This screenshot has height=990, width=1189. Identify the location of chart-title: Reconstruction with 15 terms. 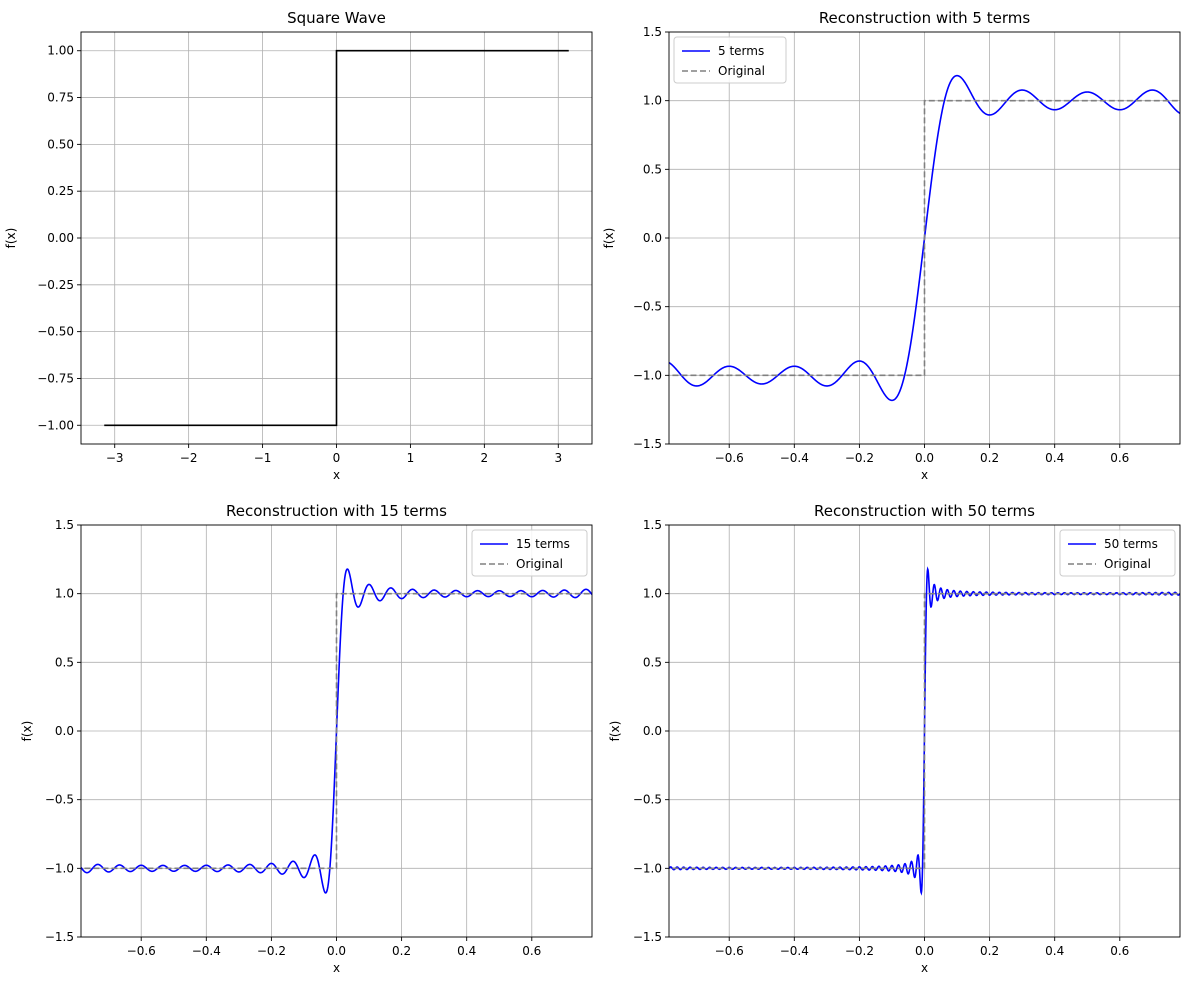
(336, 511).